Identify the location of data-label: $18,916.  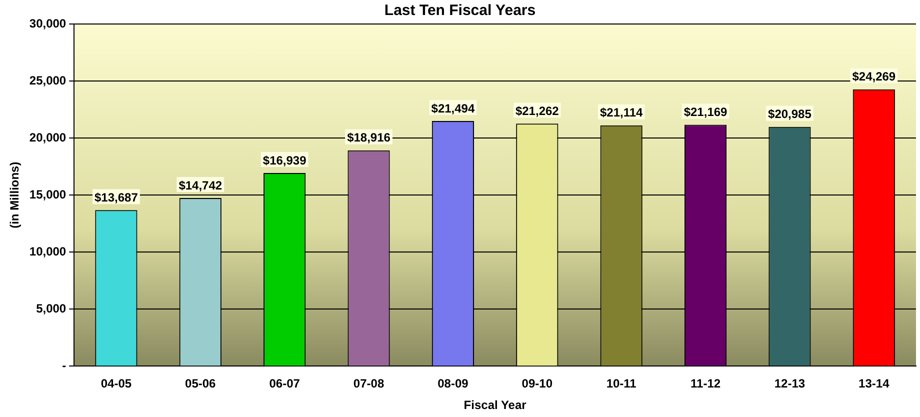
(369, 137).